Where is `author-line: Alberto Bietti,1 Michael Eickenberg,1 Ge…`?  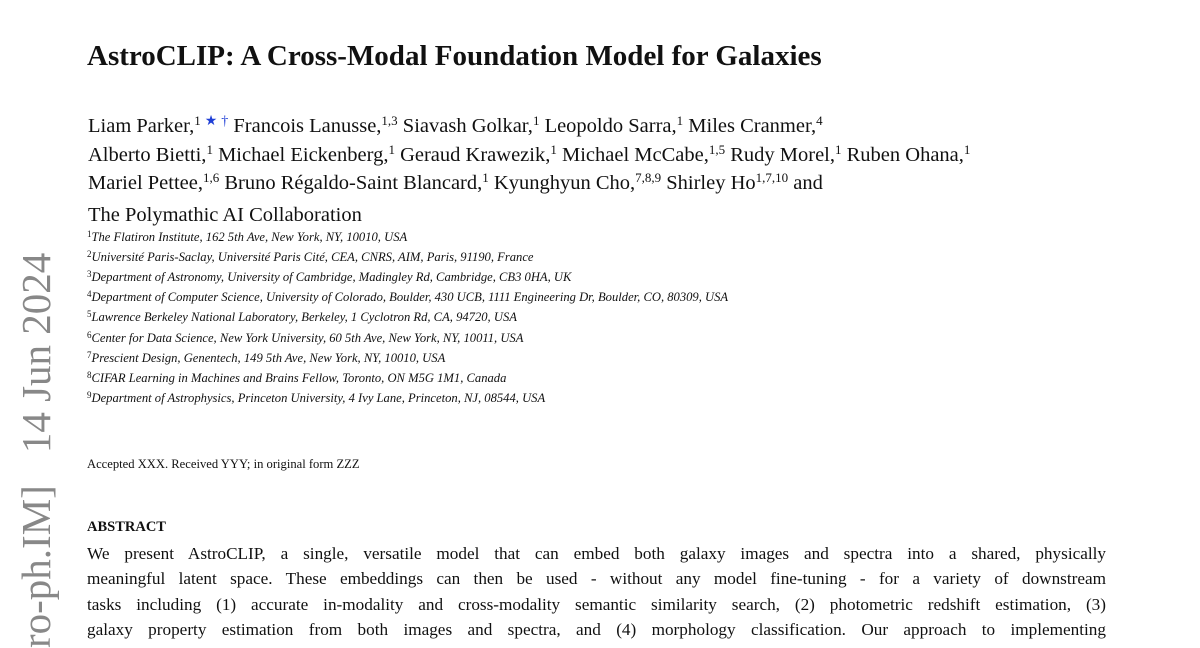
author-line: Alberto Bietti,1 Michael Eickenberg,1 Ge… is located at coordinates (529, 155).